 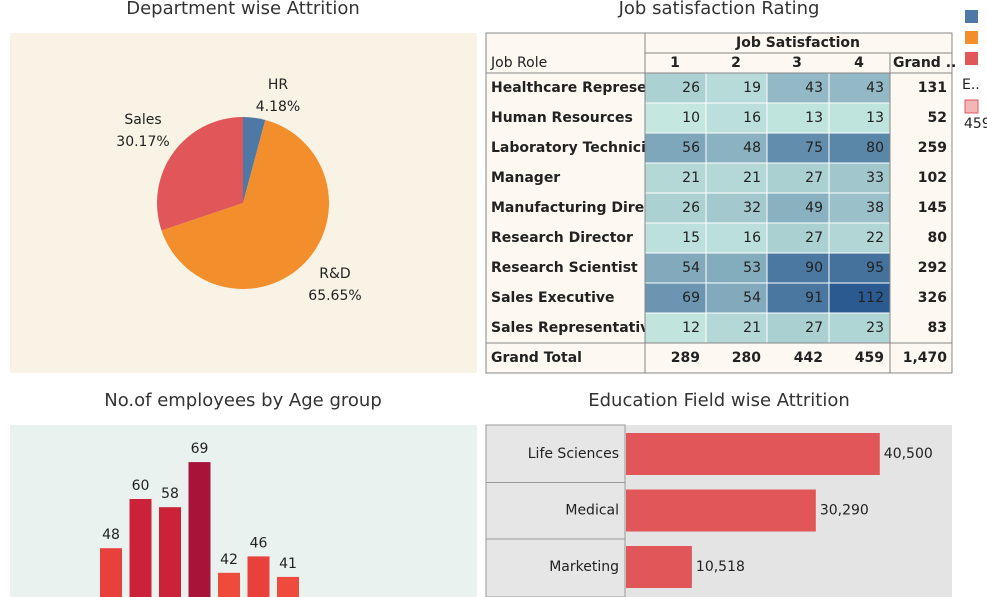 What do you see at coordinates (584, 567) in the screenshot?
I see `category-label: Marketing` at bounding box center [584, 567].